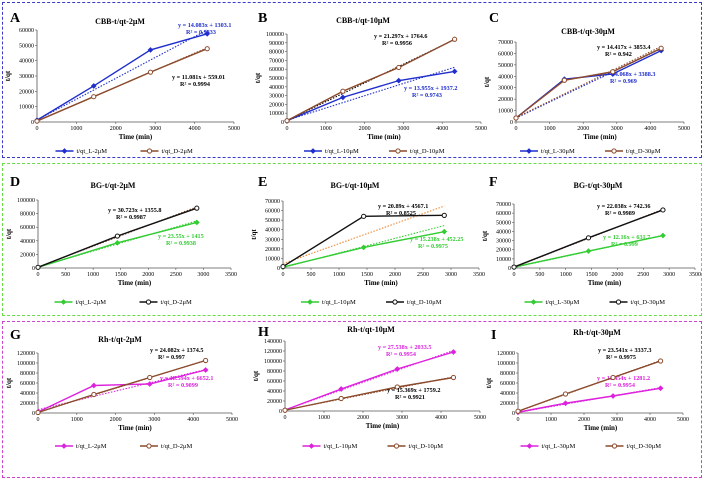 Image resolution: width=706 pixels, height=482 pixels. Describe the element at coordinates (410, 397) in the screenshot. I see `trend-r2: R² = 0.9921` at that location.